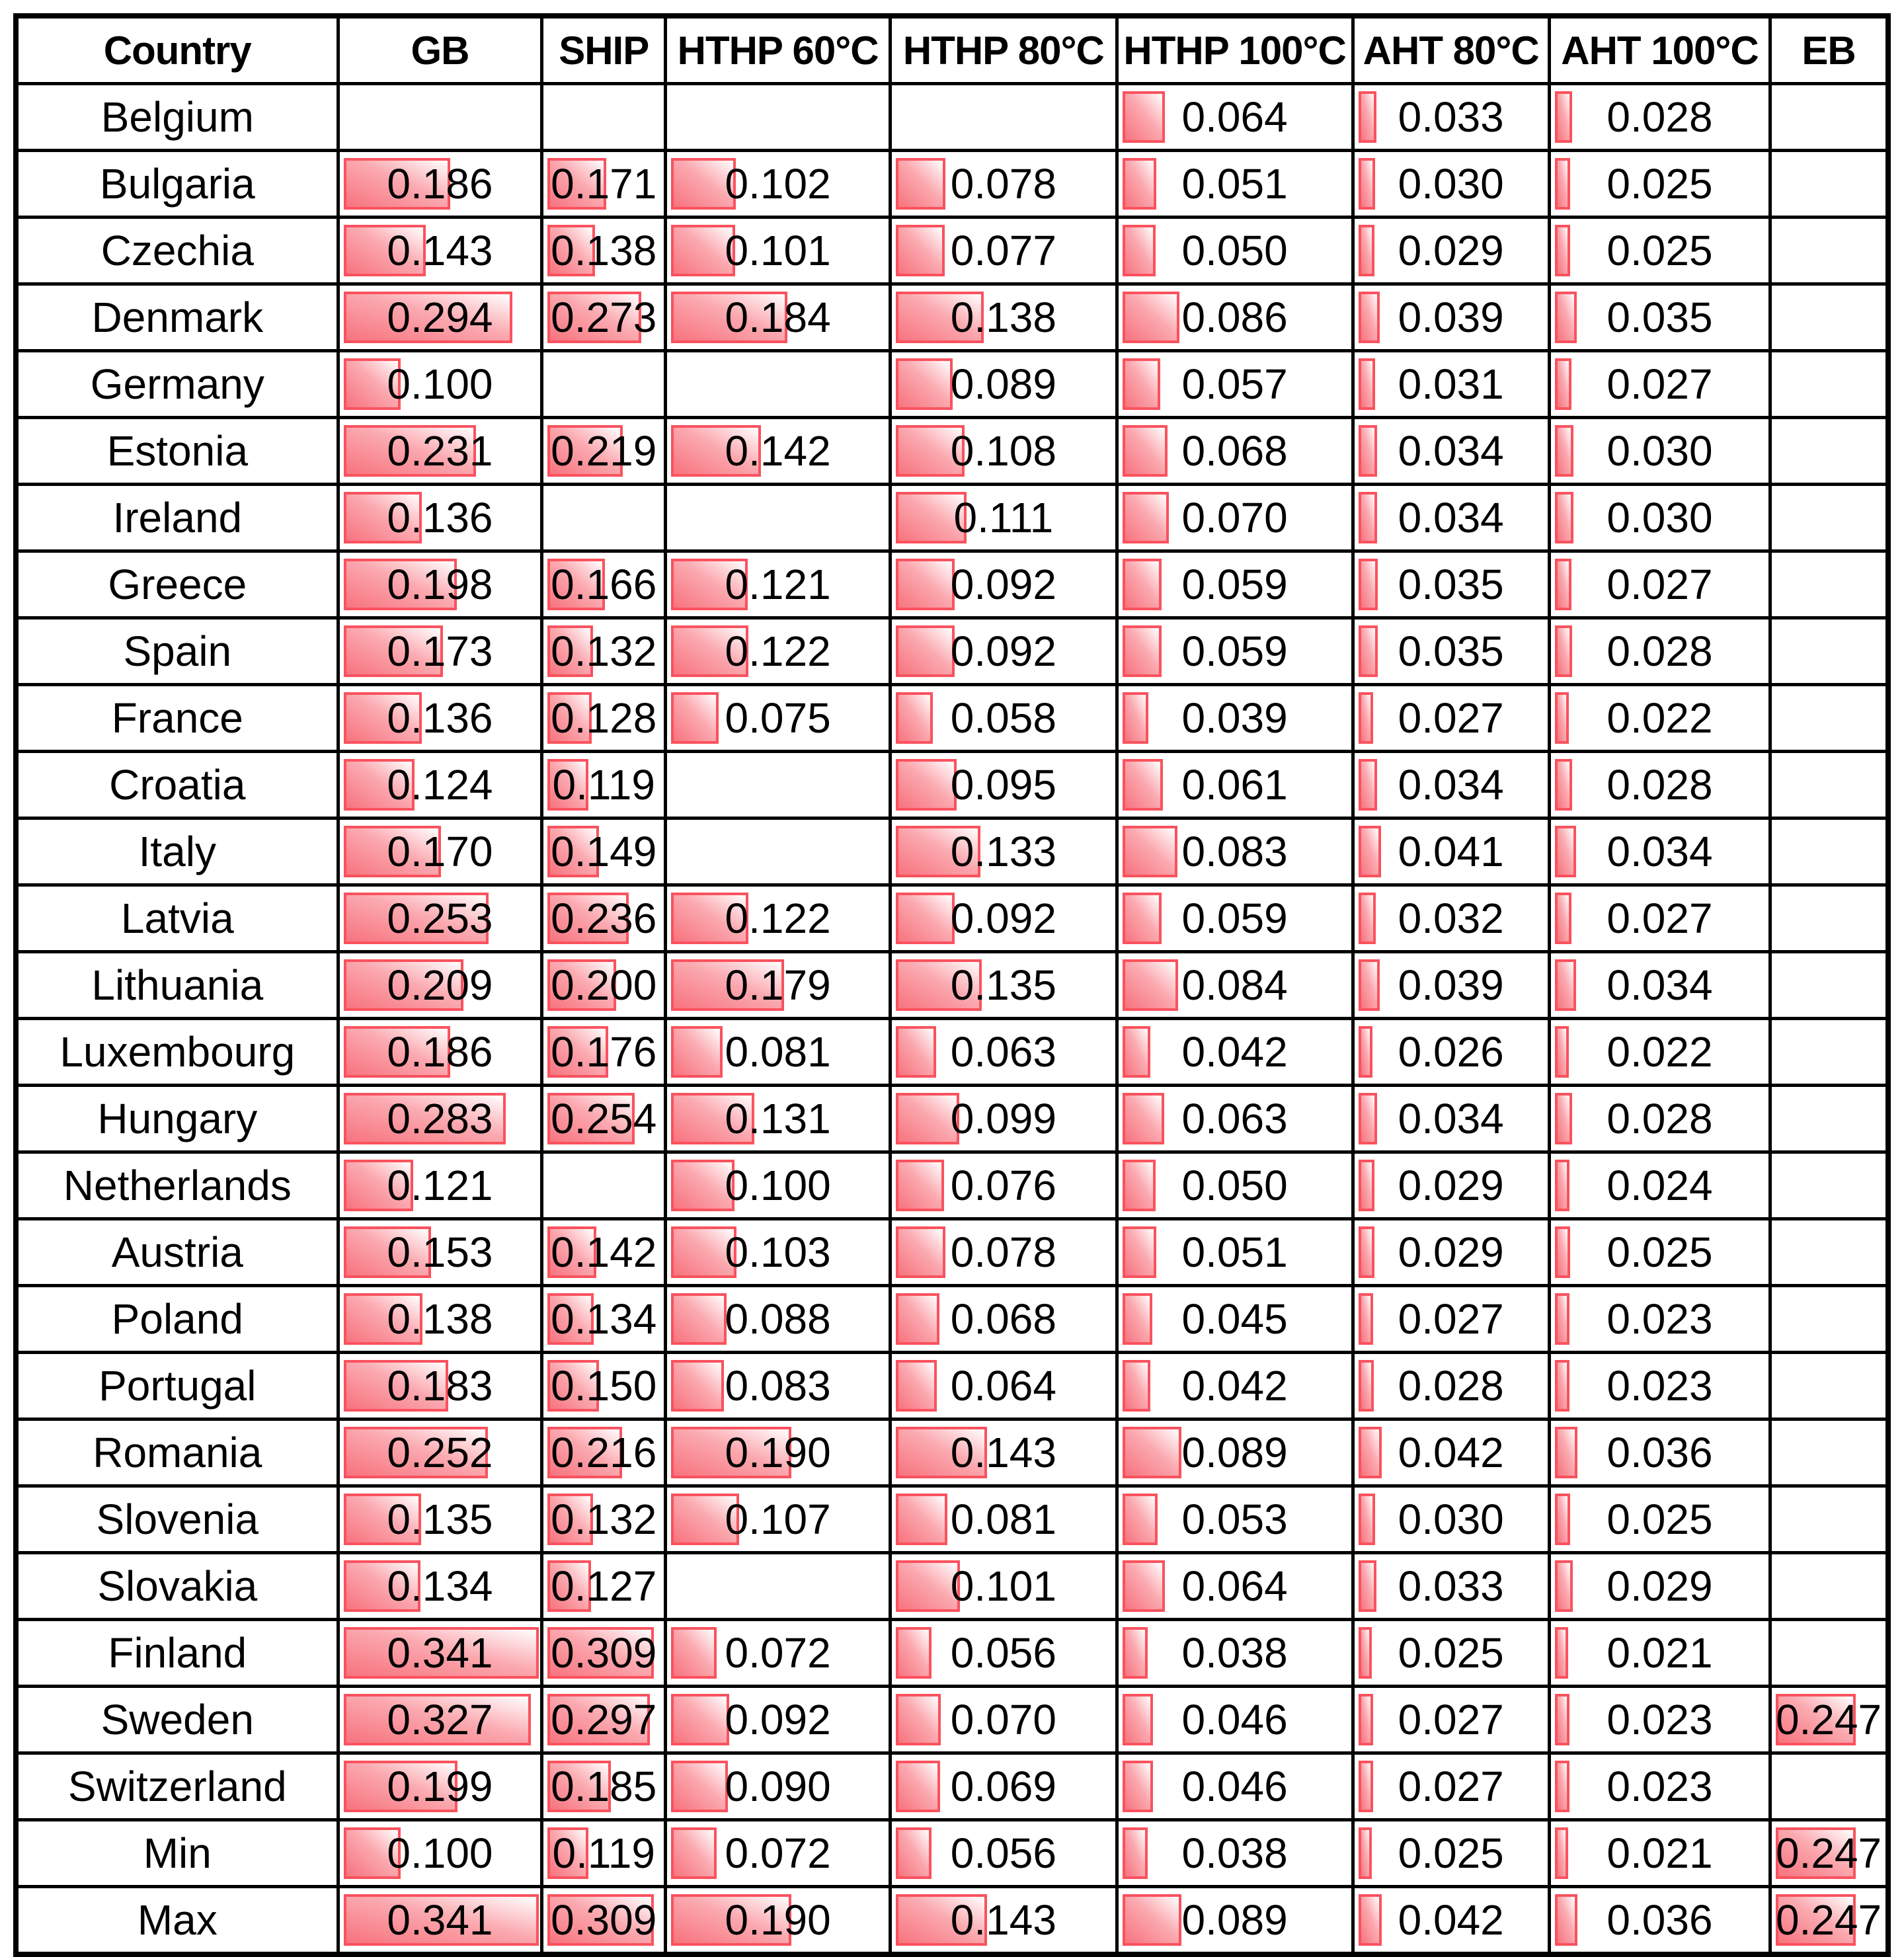  What do you see at coordinates (1659, 1185) in the screenshot?
I see `value-cell: 0.024` at bounding box center [1659, 1185].